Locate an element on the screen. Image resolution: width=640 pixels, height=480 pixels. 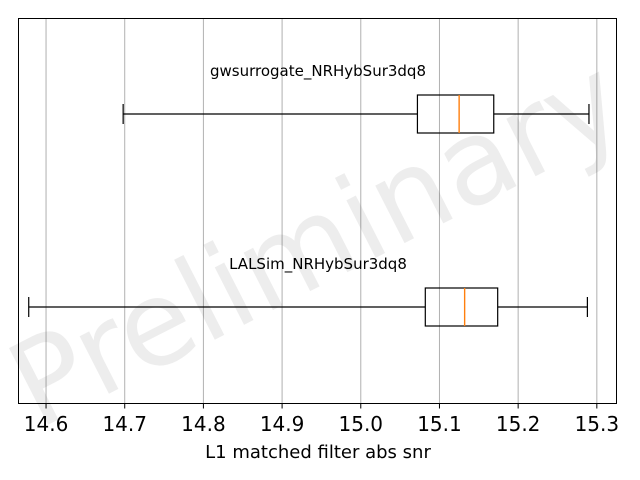
tick-layer: 14.6 14.7 14.8 14.9 15.0 15.1 15.2 15.3 is located at coordinates (322, 419).